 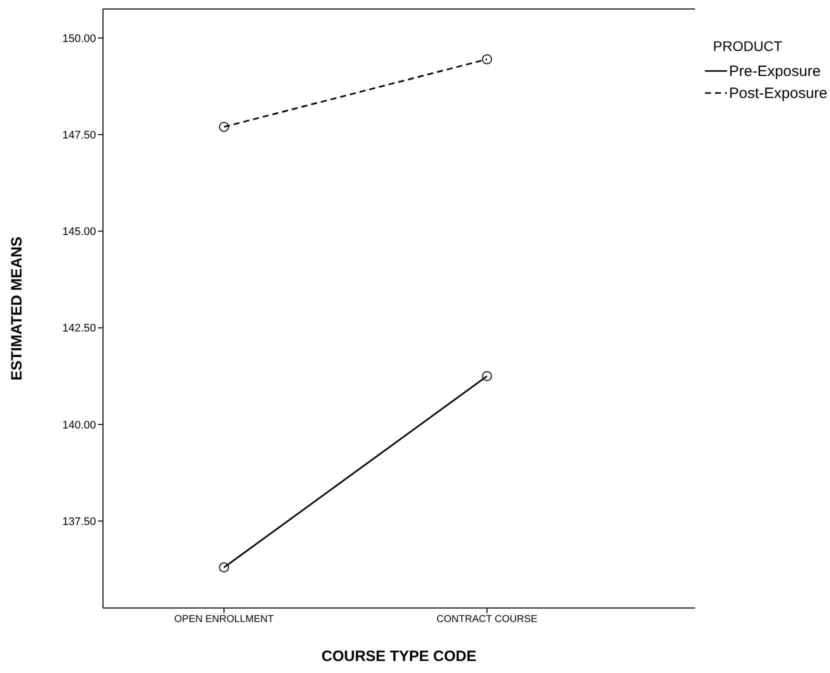 What do you see at coordinates (79, 38) in the screenshot?
I see `y-tick-label: 150.00` at bounding box center [79, 38].